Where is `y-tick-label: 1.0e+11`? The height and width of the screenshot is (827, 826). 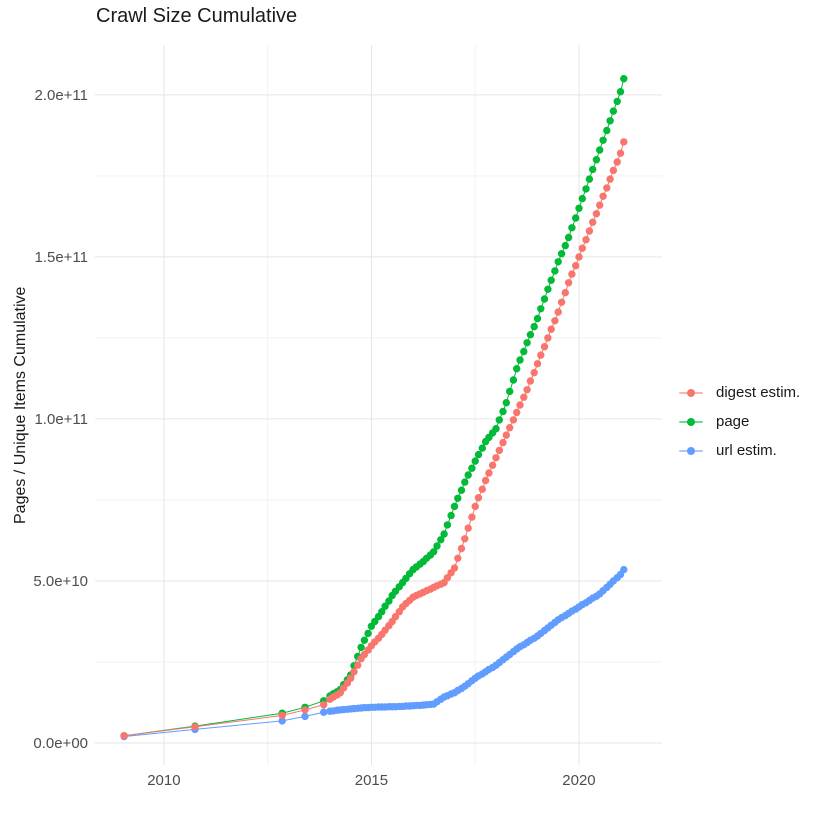
y-tick-label: 1.0e+11 is located at coordinates (61, 419).